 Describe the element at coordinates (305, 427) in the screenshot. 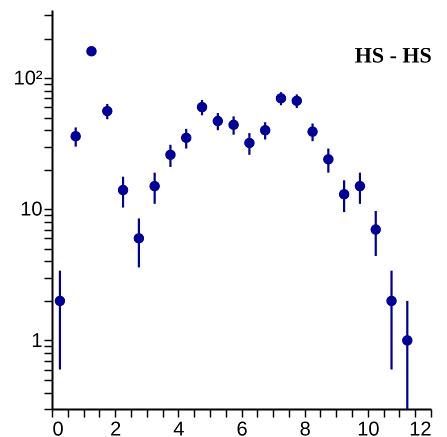

I see `x-tick-label: 8` at that location.